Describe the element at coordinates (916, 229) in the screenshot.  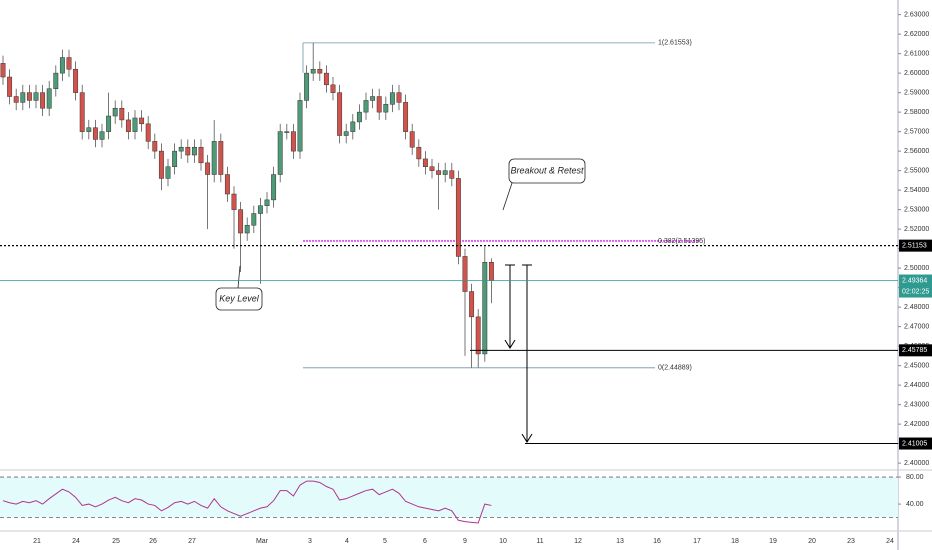
I see `y-tick-label: 2.52000` at that location.